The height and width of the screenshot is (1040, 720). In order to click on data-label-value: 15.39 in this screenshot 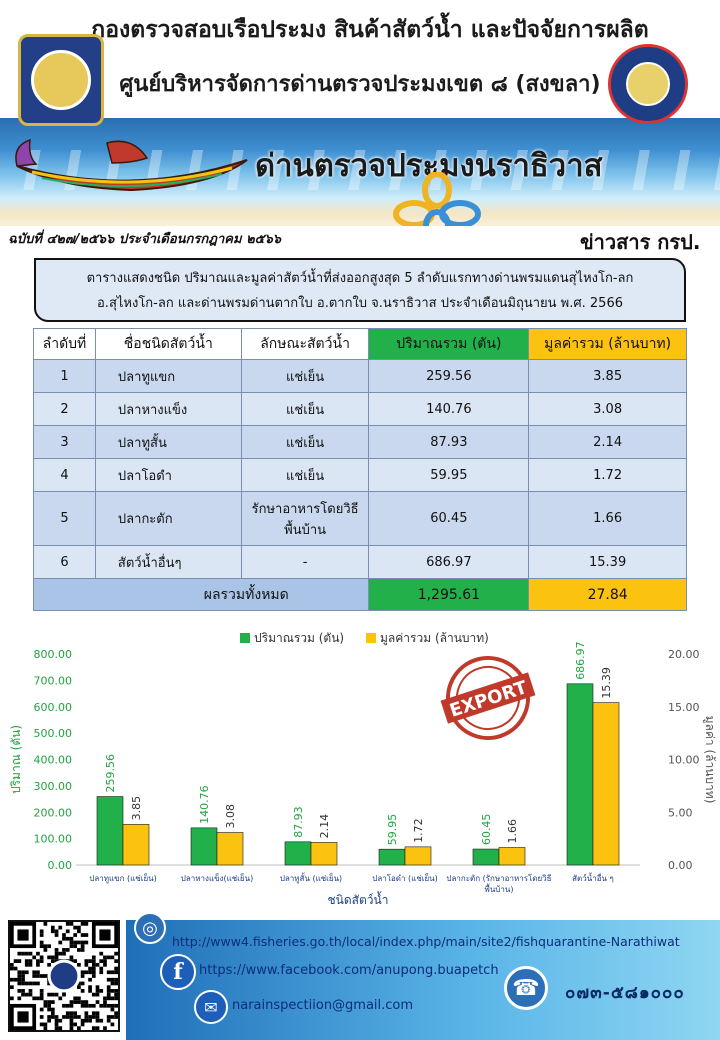, I will do `click(606, 683)`.